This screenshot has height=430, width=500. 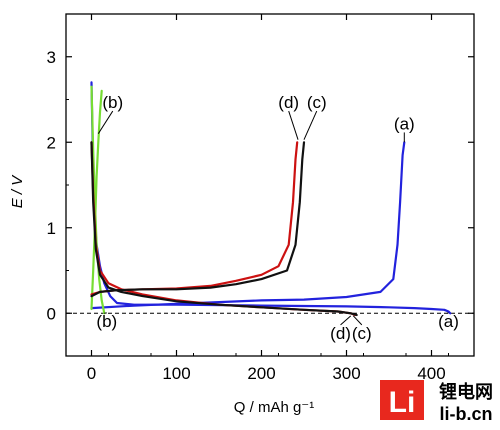 What do you see at coordinates (466, 414) in the screenshot?
I see `watermark-domain: li-b.cn` at bounding box center [466, 414].